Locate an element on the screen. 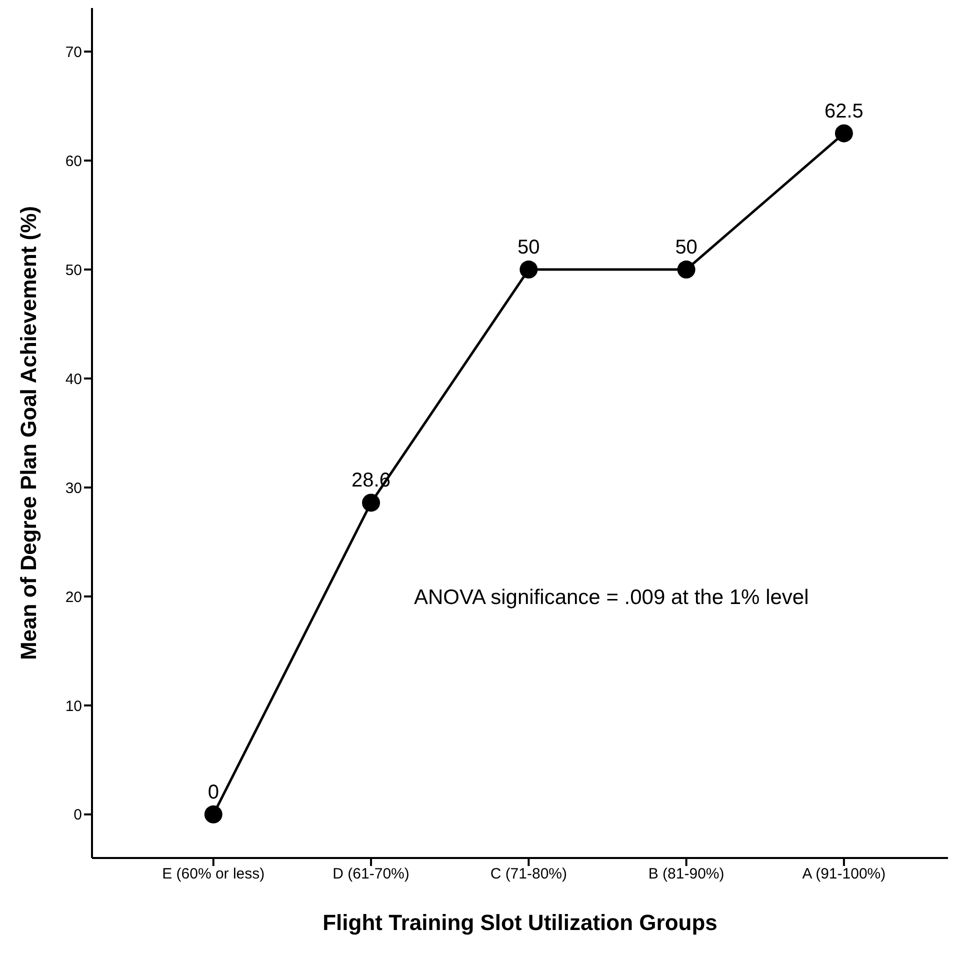 This screenshot has width=964, height=955. x-tick-label: B (81-90%) is located at coordinates (686, 874).